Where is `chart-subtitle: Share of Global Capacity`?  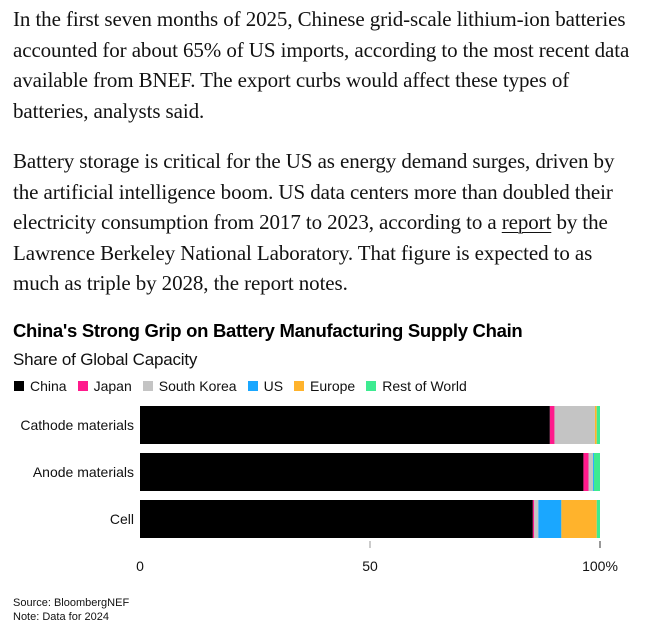
chart-subtitle: Share of Global Capacity is located at coordinates (105, 359).